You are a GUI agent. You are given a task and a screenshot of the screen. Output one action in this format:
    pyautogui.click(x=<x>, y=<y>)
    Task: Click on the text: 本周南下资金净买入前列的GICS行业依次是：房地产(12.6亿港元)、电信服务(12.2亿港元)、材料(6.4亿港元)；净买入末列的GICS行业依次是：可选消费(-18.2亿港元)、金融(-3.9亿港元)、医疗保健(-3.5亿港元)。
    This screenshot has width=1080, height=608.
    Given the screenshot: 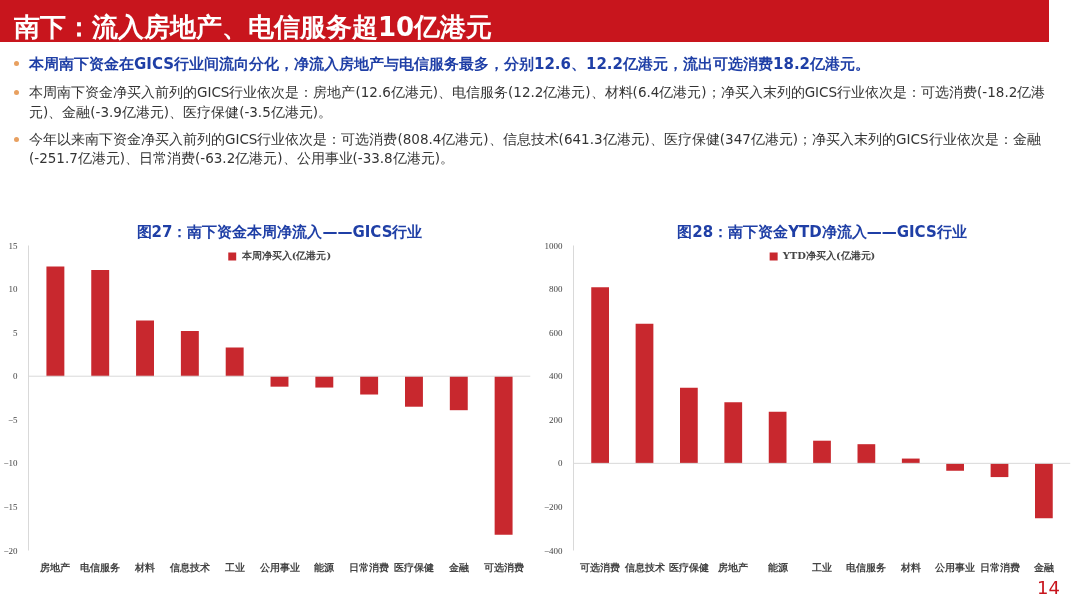 What is the action you would take?
    pyautogui.click(x=538, y=102)
    